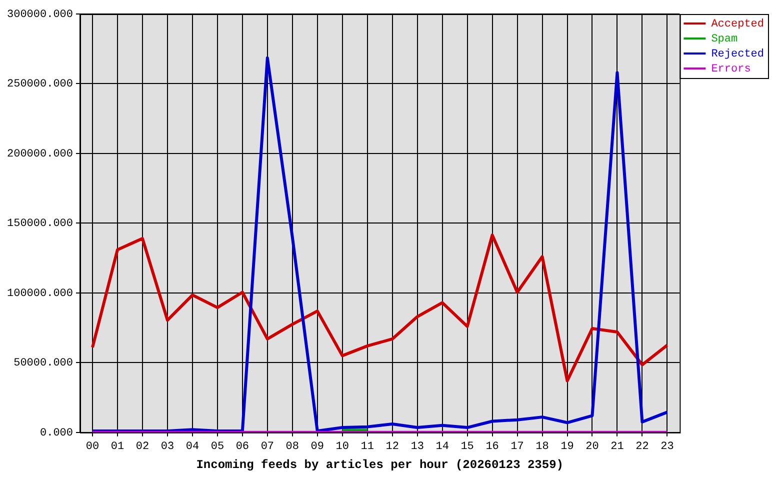 Image resolution: width=780 pixels, height=480 pixels. Describe the element at coordinates (567, 446) in the screenshot. I see `x-tick-label: 19` at that location.